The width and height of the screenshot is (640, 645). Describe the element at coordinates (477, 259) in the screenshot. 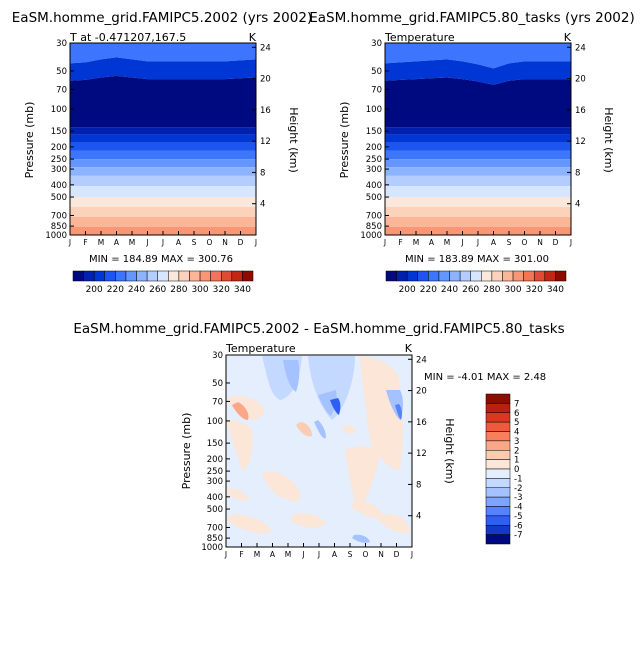

I see `min-max-readout: MIN = 183.89 MAX = 301.00` at that location.